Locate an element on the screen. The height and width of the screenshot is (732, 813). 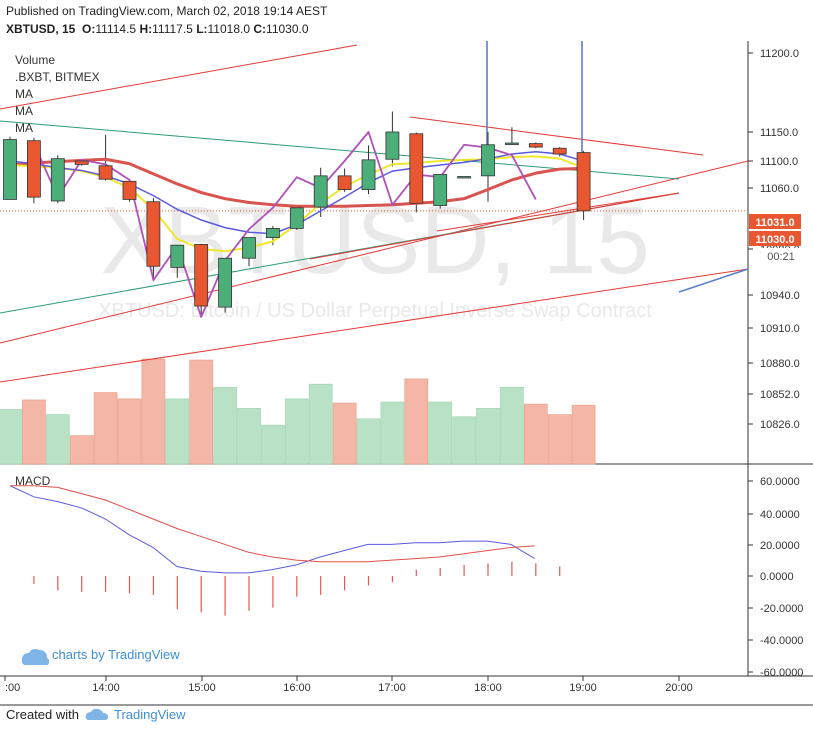
macd-axis-label: 60.0000 is located at coordinates (780, 482).